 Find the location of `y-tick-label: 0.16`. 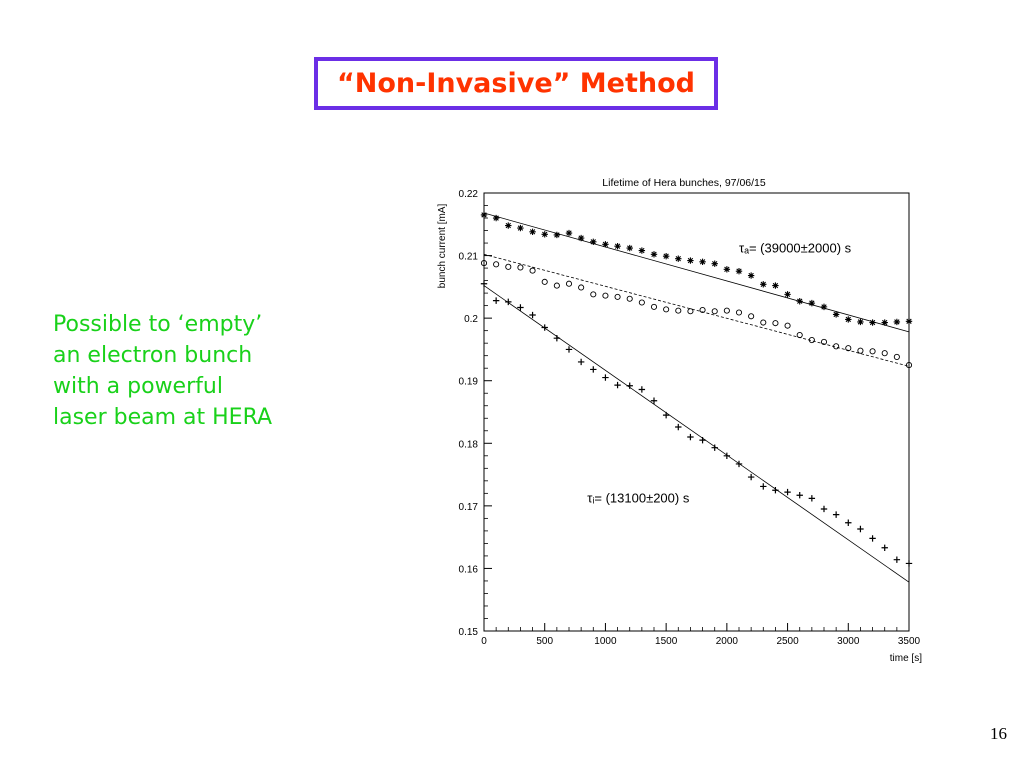

y-tick-label: 0.16 is located at coordinates (469, 569).